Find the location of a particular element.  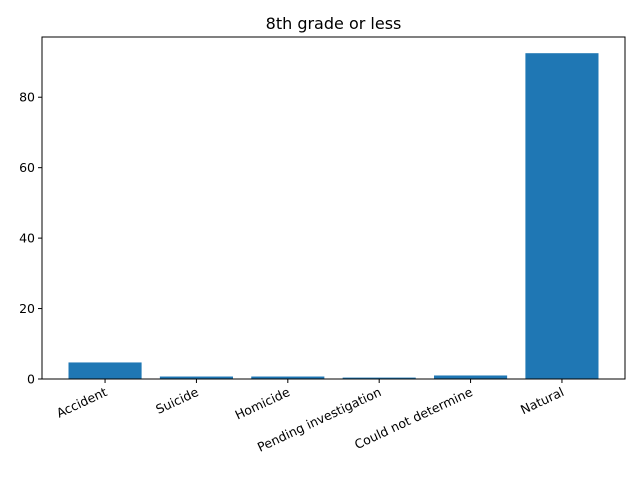

bar-homicide is located at coordinates (288, 377).